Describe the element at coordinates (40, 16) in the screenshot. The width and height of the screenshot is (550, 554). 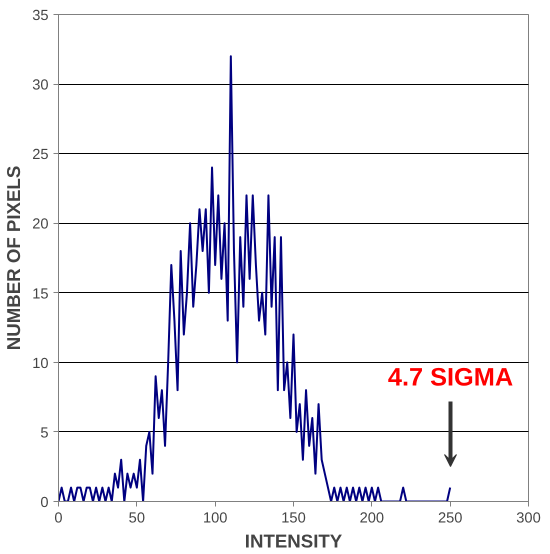
I see `y-tick-label: 35` at that location.